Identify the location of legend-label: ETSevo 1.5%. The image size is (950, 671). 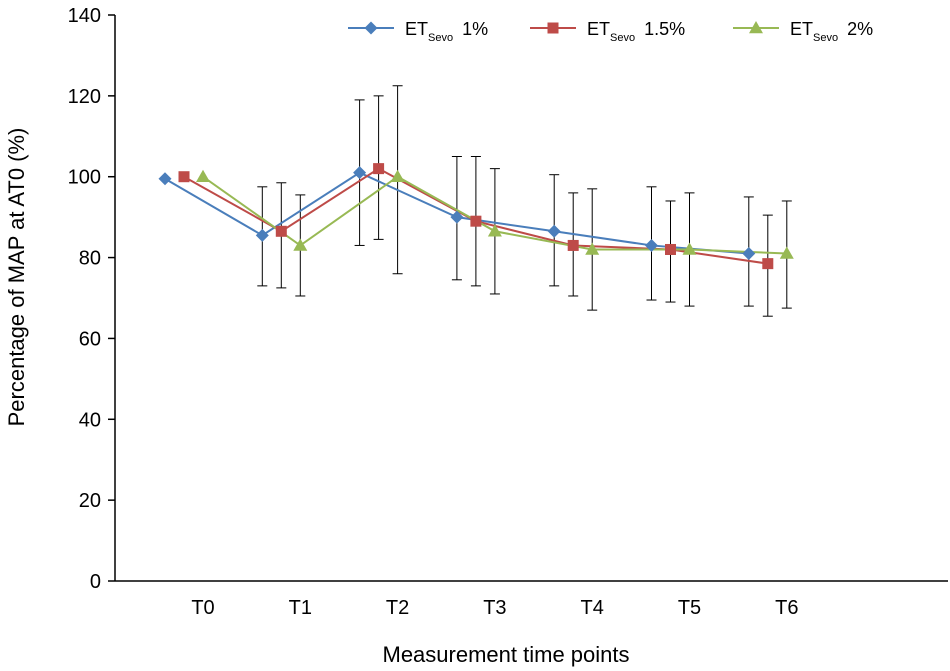
(636, 31).